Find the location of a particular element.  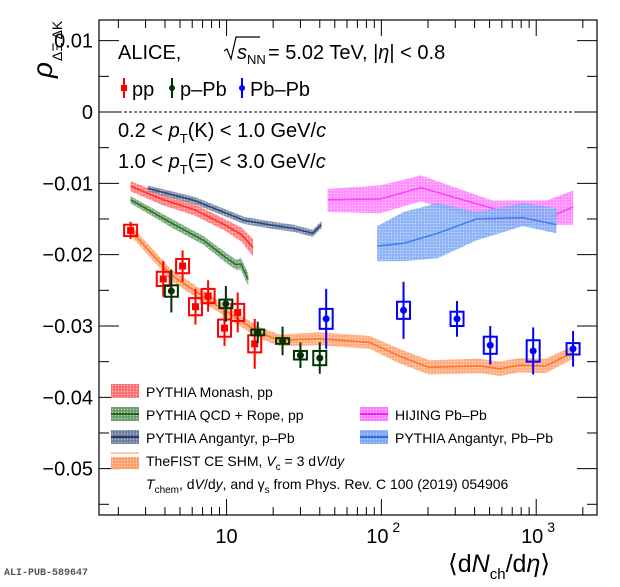

legend-item-angantyr-pbpb: PYTHIA Angantyr, Pb–Pb is located at coordinates (456, 438).